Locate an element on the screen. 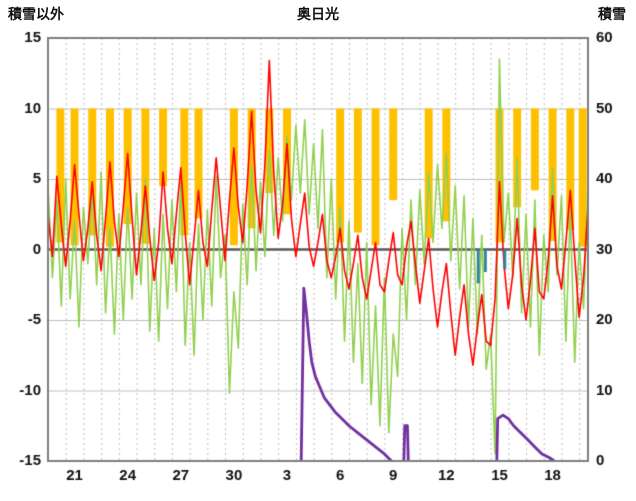  left-axis-title: 積雪以外 is located at coordinates (36, 14).